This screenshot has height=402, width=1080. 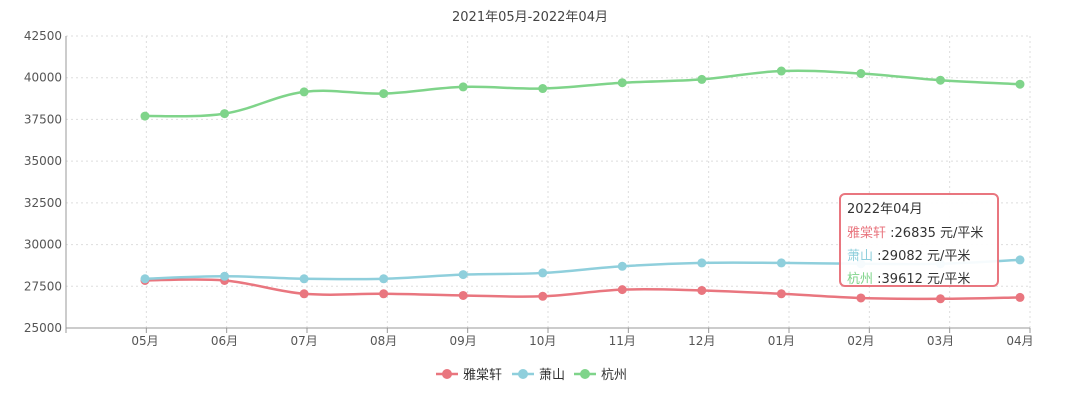 I want to click on legend-item-2: 萧山, so click(x=538, y=375).